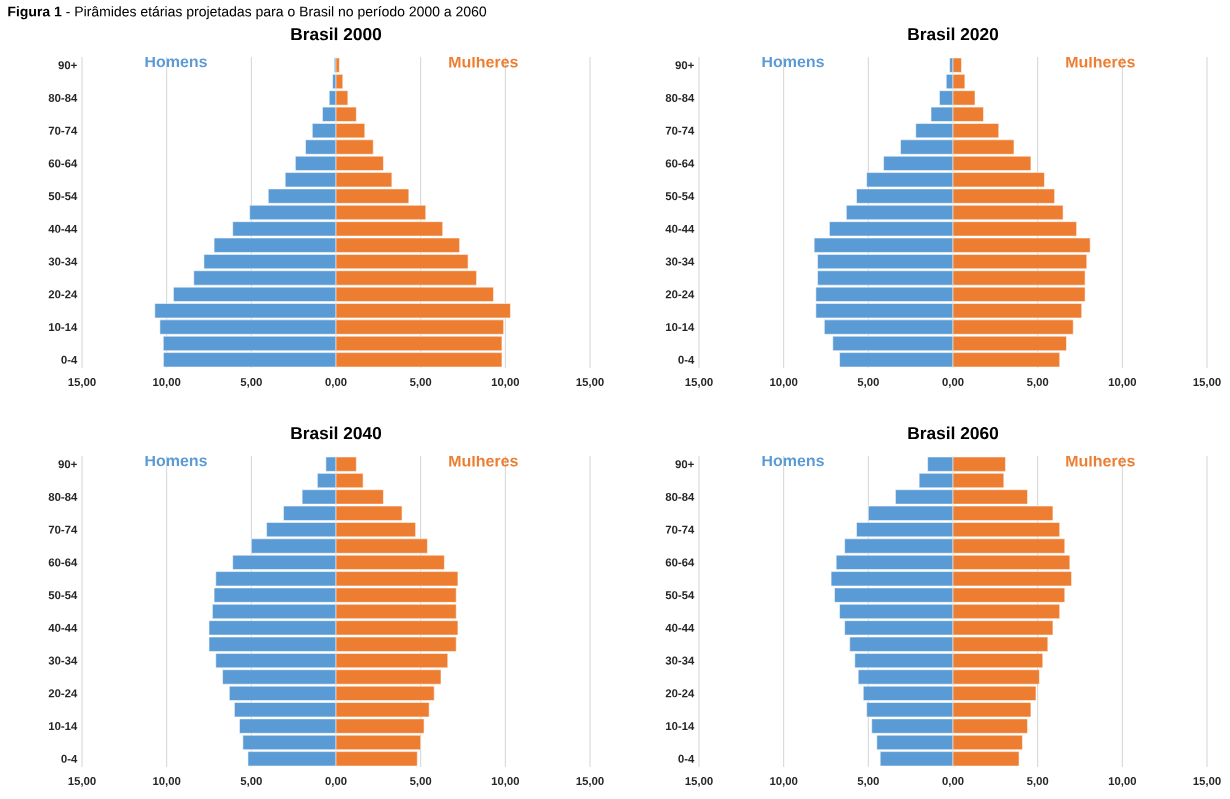 The image size is (1230, 799). Describe the element at coordinates (247, 13) in the screenshot. I see `text: Figura 1 - Pirâmides etárias projetadas para o Brasil no período 2000 a 2060` at that location.